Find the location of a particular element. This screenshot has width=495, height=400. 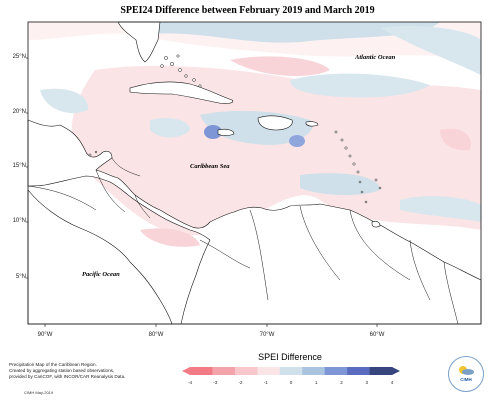

lon-label-70w: 70°W is located at coordinates (267, 335).